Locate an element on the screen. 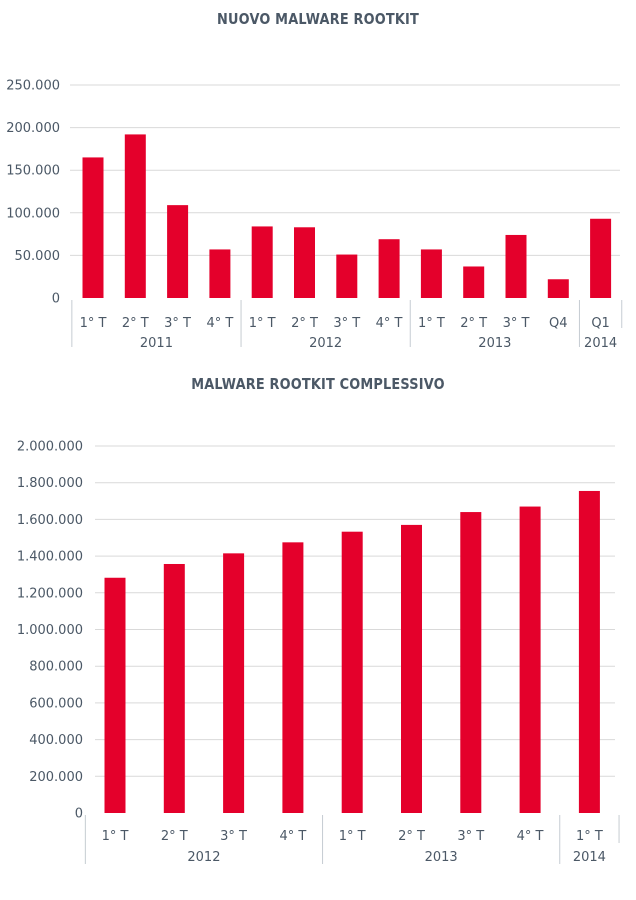 Image resolution: width=636 pixels, height=900 pixels. x-tick-label: Q4 is located at coordinates (558, 323).